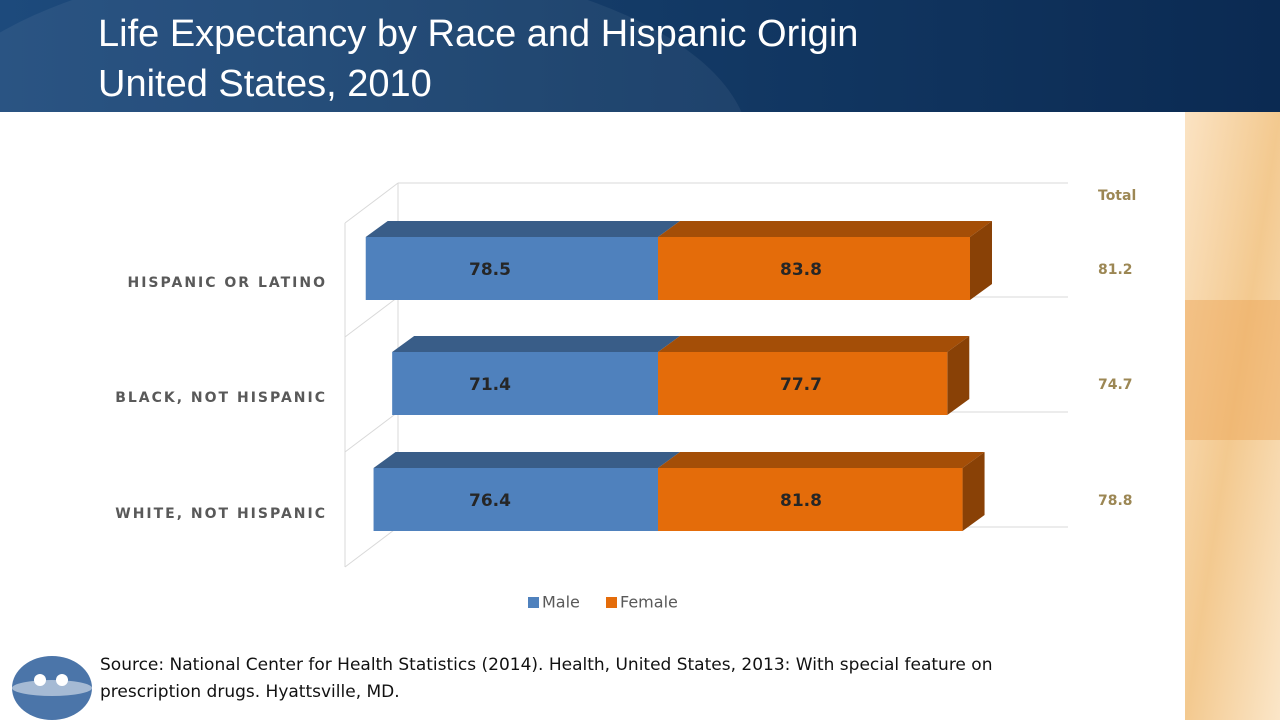 Image resolution: width=1280 pixels, height=720 pixels. What do you see at coordinates (490, 501) in the screenshot?
I see `data-label: 76.4` at bounding box center [490, 501].